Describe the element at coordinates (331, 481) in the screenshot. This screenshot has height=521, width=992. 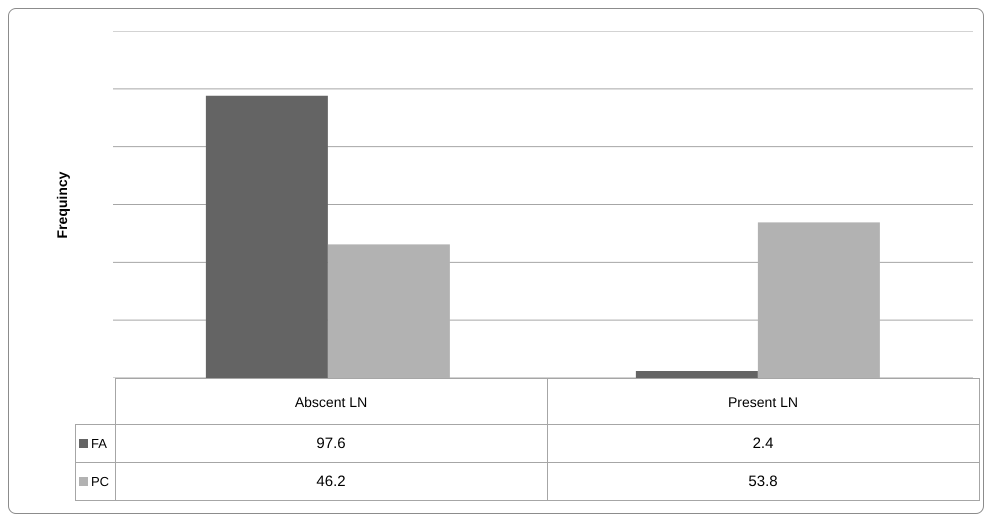
I see `data-label: 46.2` at that location.